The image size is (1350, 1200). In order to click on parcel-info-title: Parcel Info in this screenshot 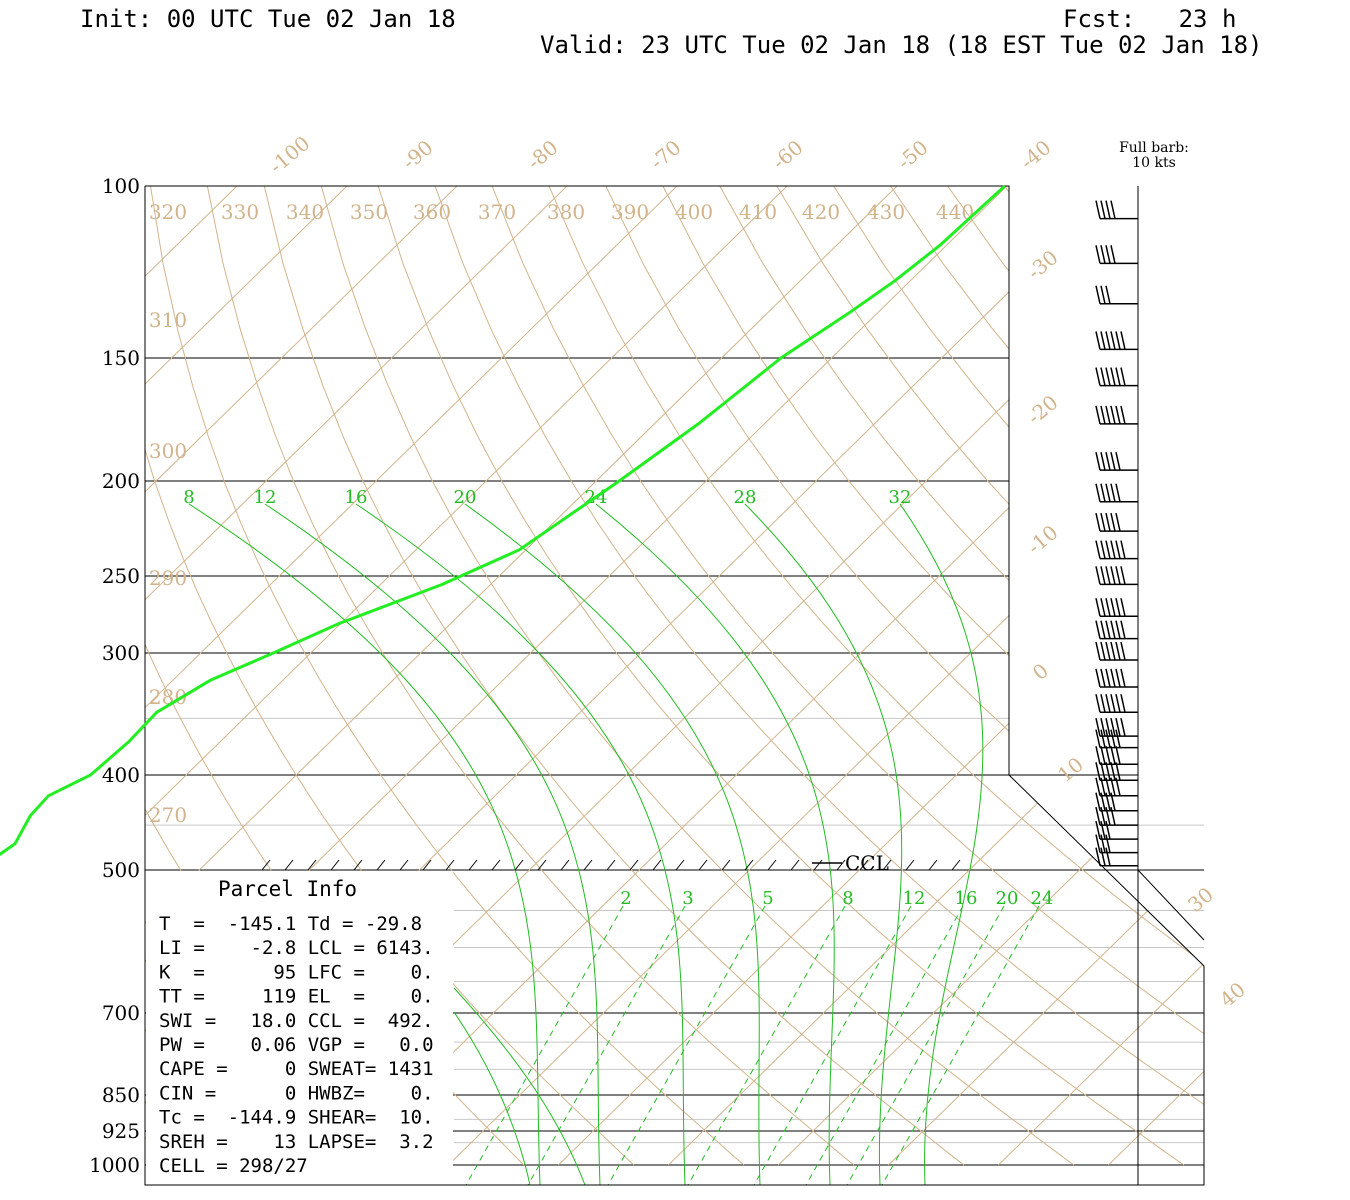, I will do `click(287, 889)`.